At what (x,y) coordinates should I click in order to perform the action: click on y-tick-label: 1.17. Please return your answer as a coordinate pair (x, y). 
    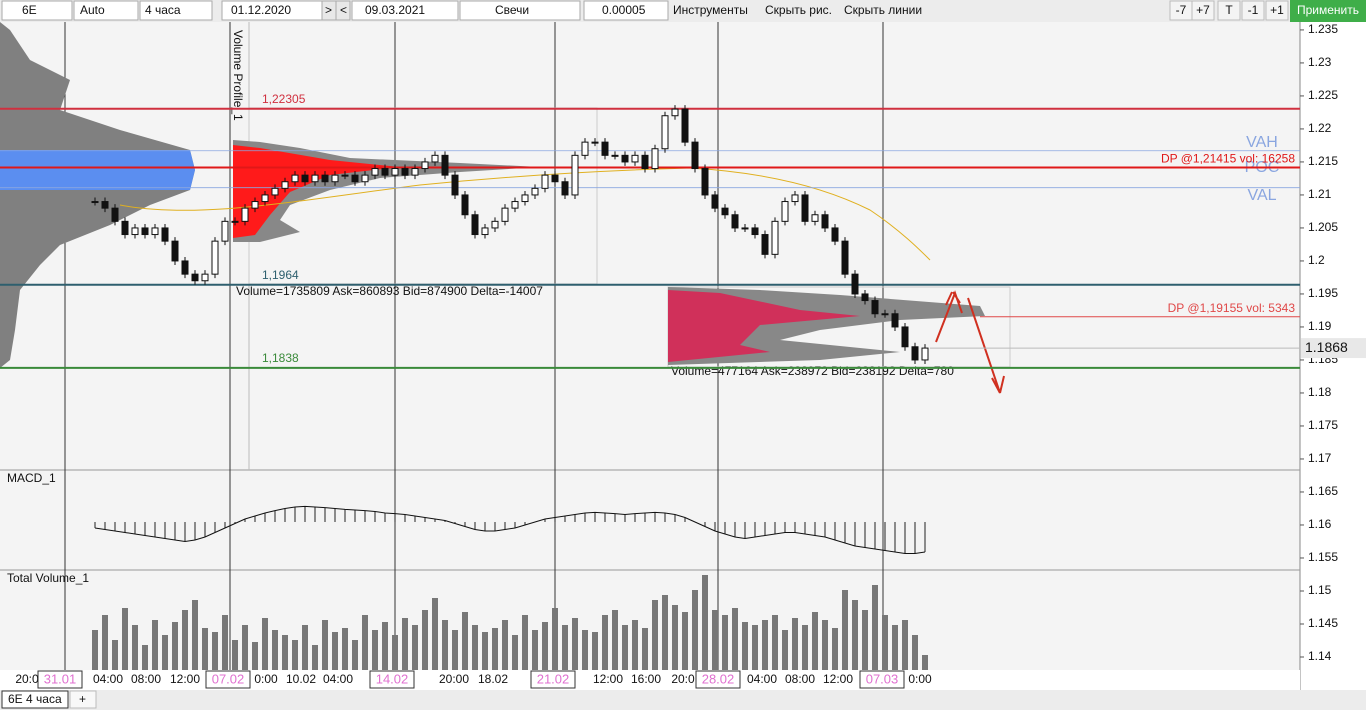
    Looking at the image, I should click on (1320, 458).